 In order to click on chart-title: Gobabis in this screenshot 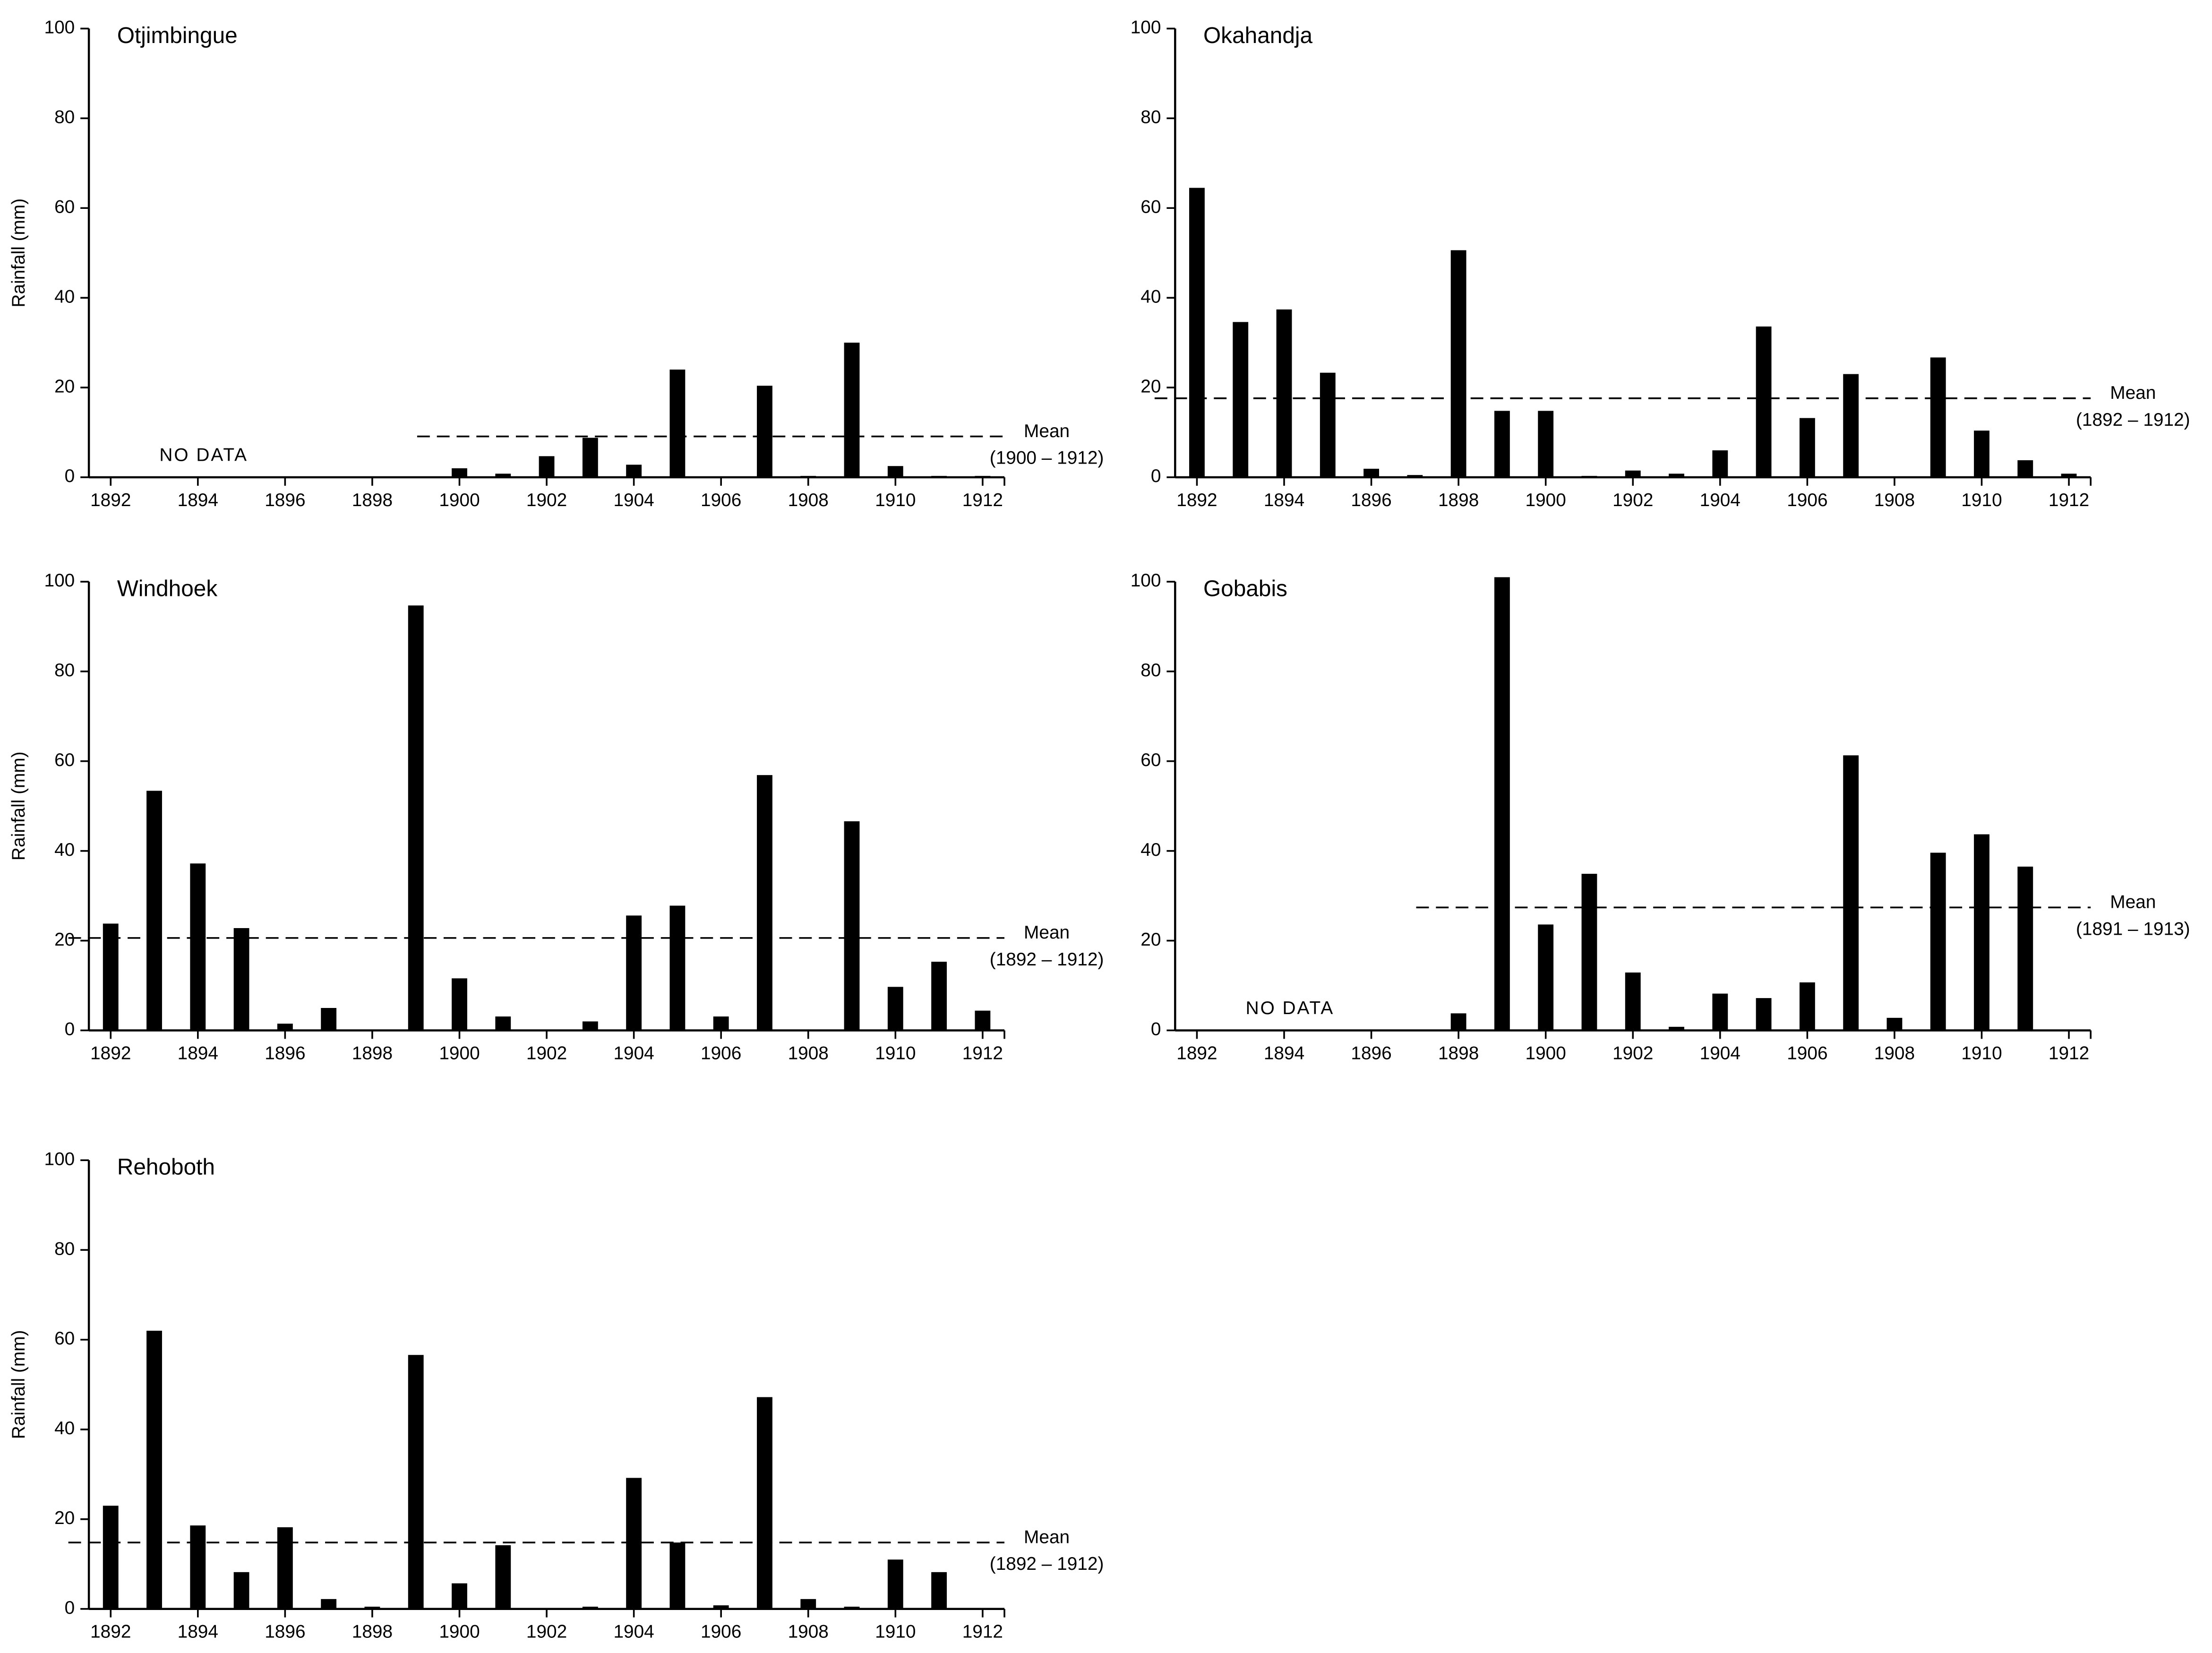, I will do `click(1245, 589)`.